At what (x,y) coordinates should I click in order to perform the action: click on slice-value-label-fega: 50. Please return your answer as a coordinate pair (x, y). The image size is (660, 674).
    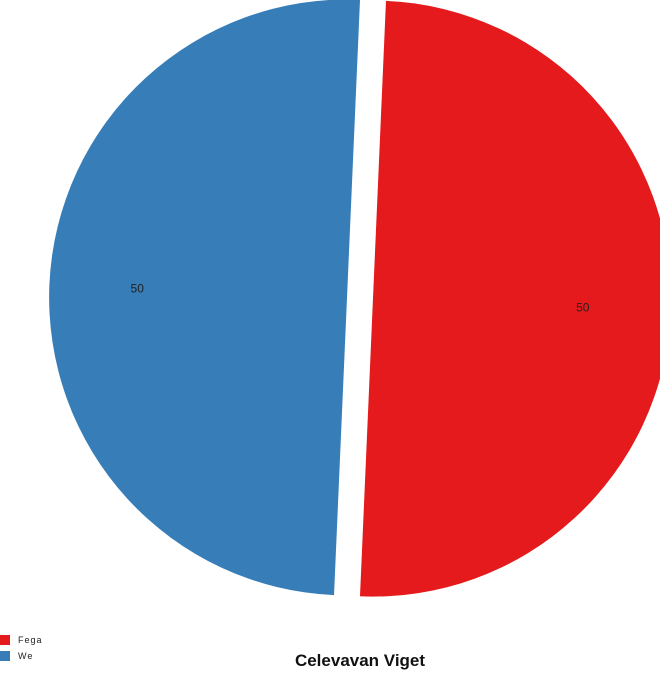
    Looking at the image, I should click on (583, 308).